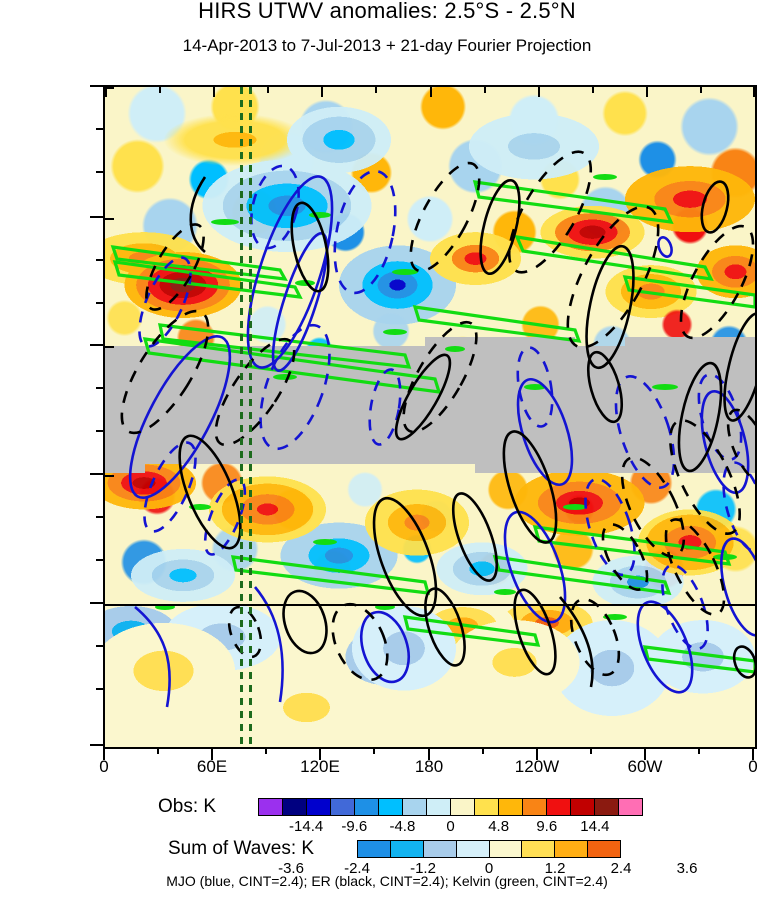 This screenshot has width=774, height=899. What do you see at coordinates (547, 826) in the screenshot?
I see `colorbar-tick-label: 9.6` at bounding box center [547, 826].